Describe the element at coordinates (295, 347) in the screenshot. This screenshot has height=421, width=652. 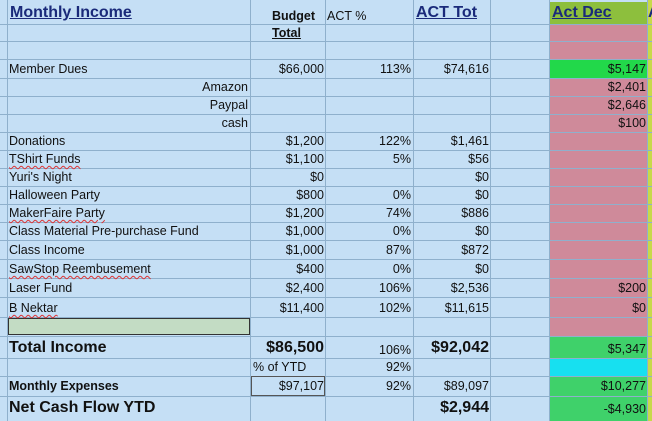
I see `total-income-budget: $86,500` at that location.